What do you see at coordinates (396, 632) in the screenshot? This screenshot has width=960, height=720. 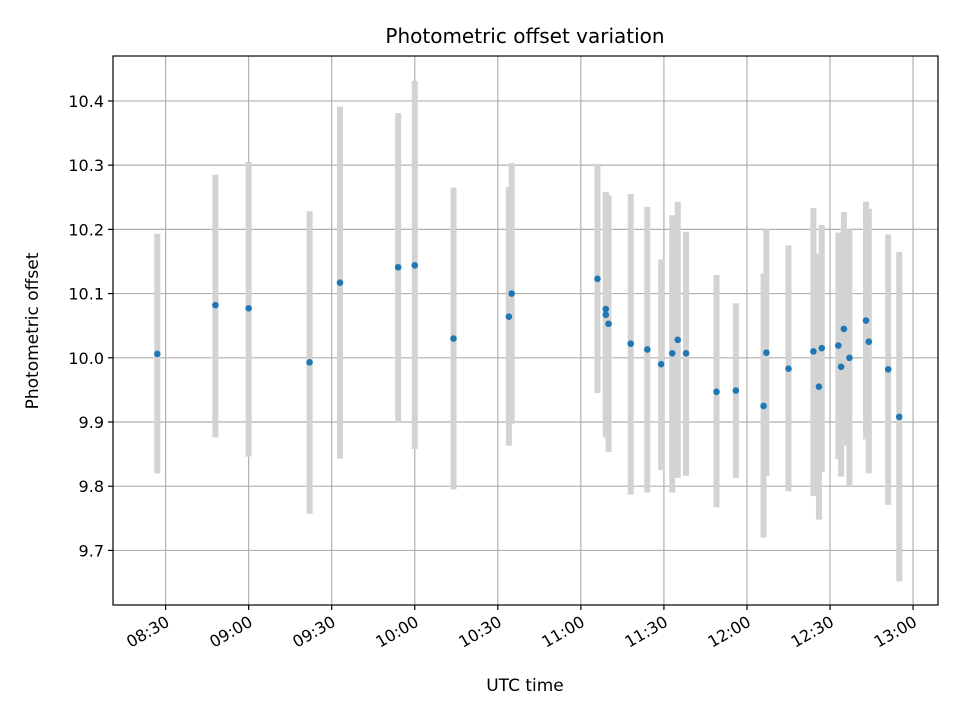 I see `x-tick-label: 10:00` at bounding box center [396, 632].